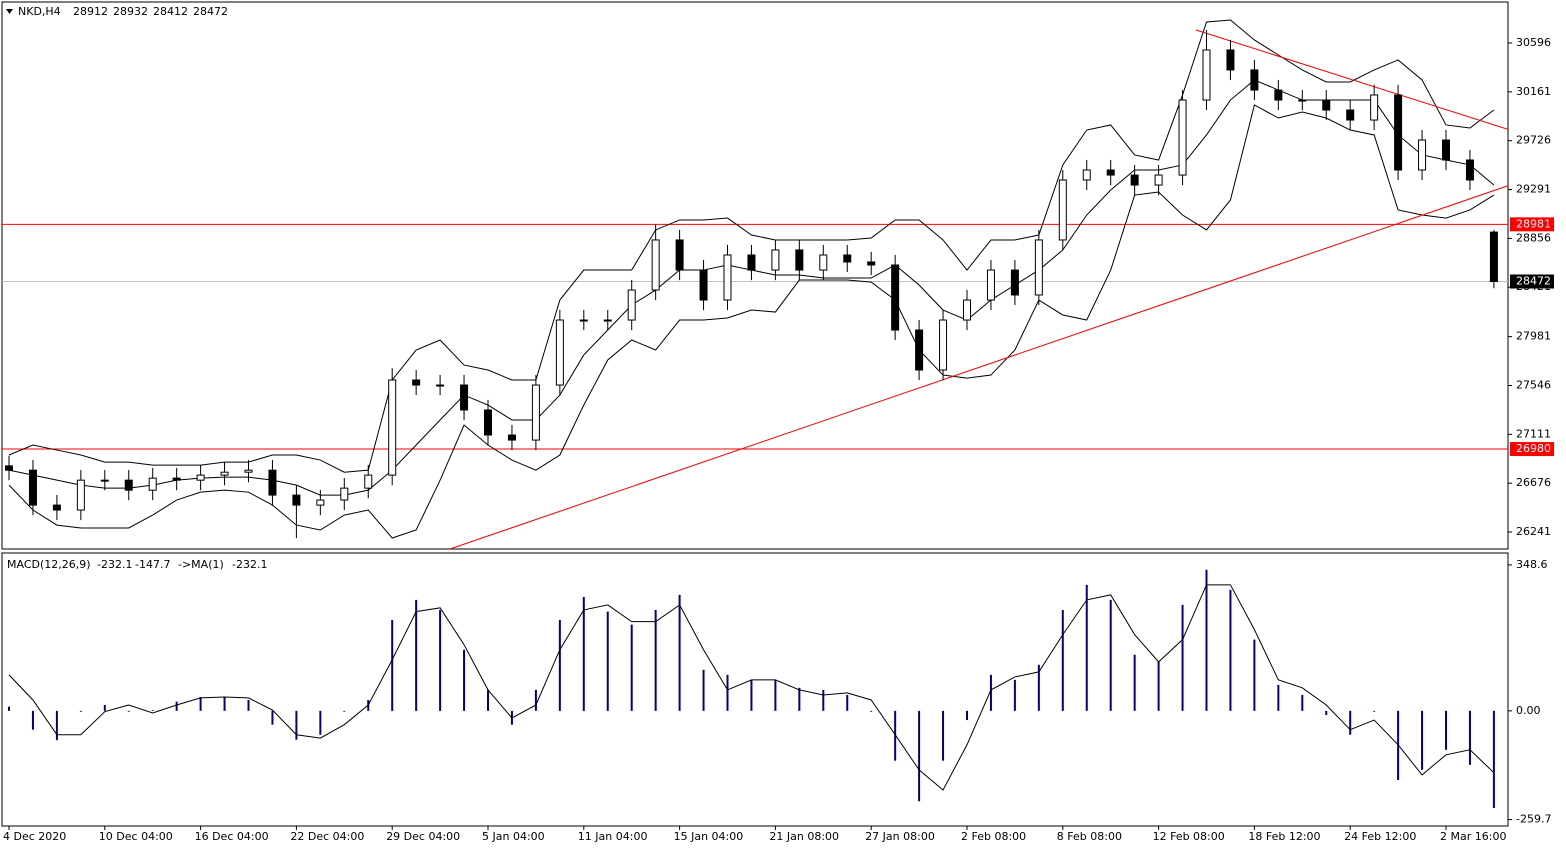 The width and height of the screenshot is (1566, 850). I want to click on x-tick-label: 22 Dec 04:00, so click(327, 836).